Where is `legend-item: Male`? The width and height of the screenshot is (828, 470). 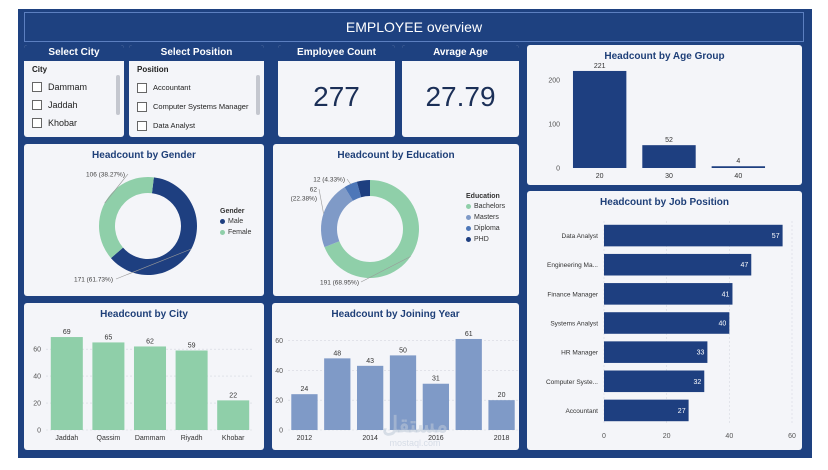
legend-item: Male is located at coordinates (235, 221).